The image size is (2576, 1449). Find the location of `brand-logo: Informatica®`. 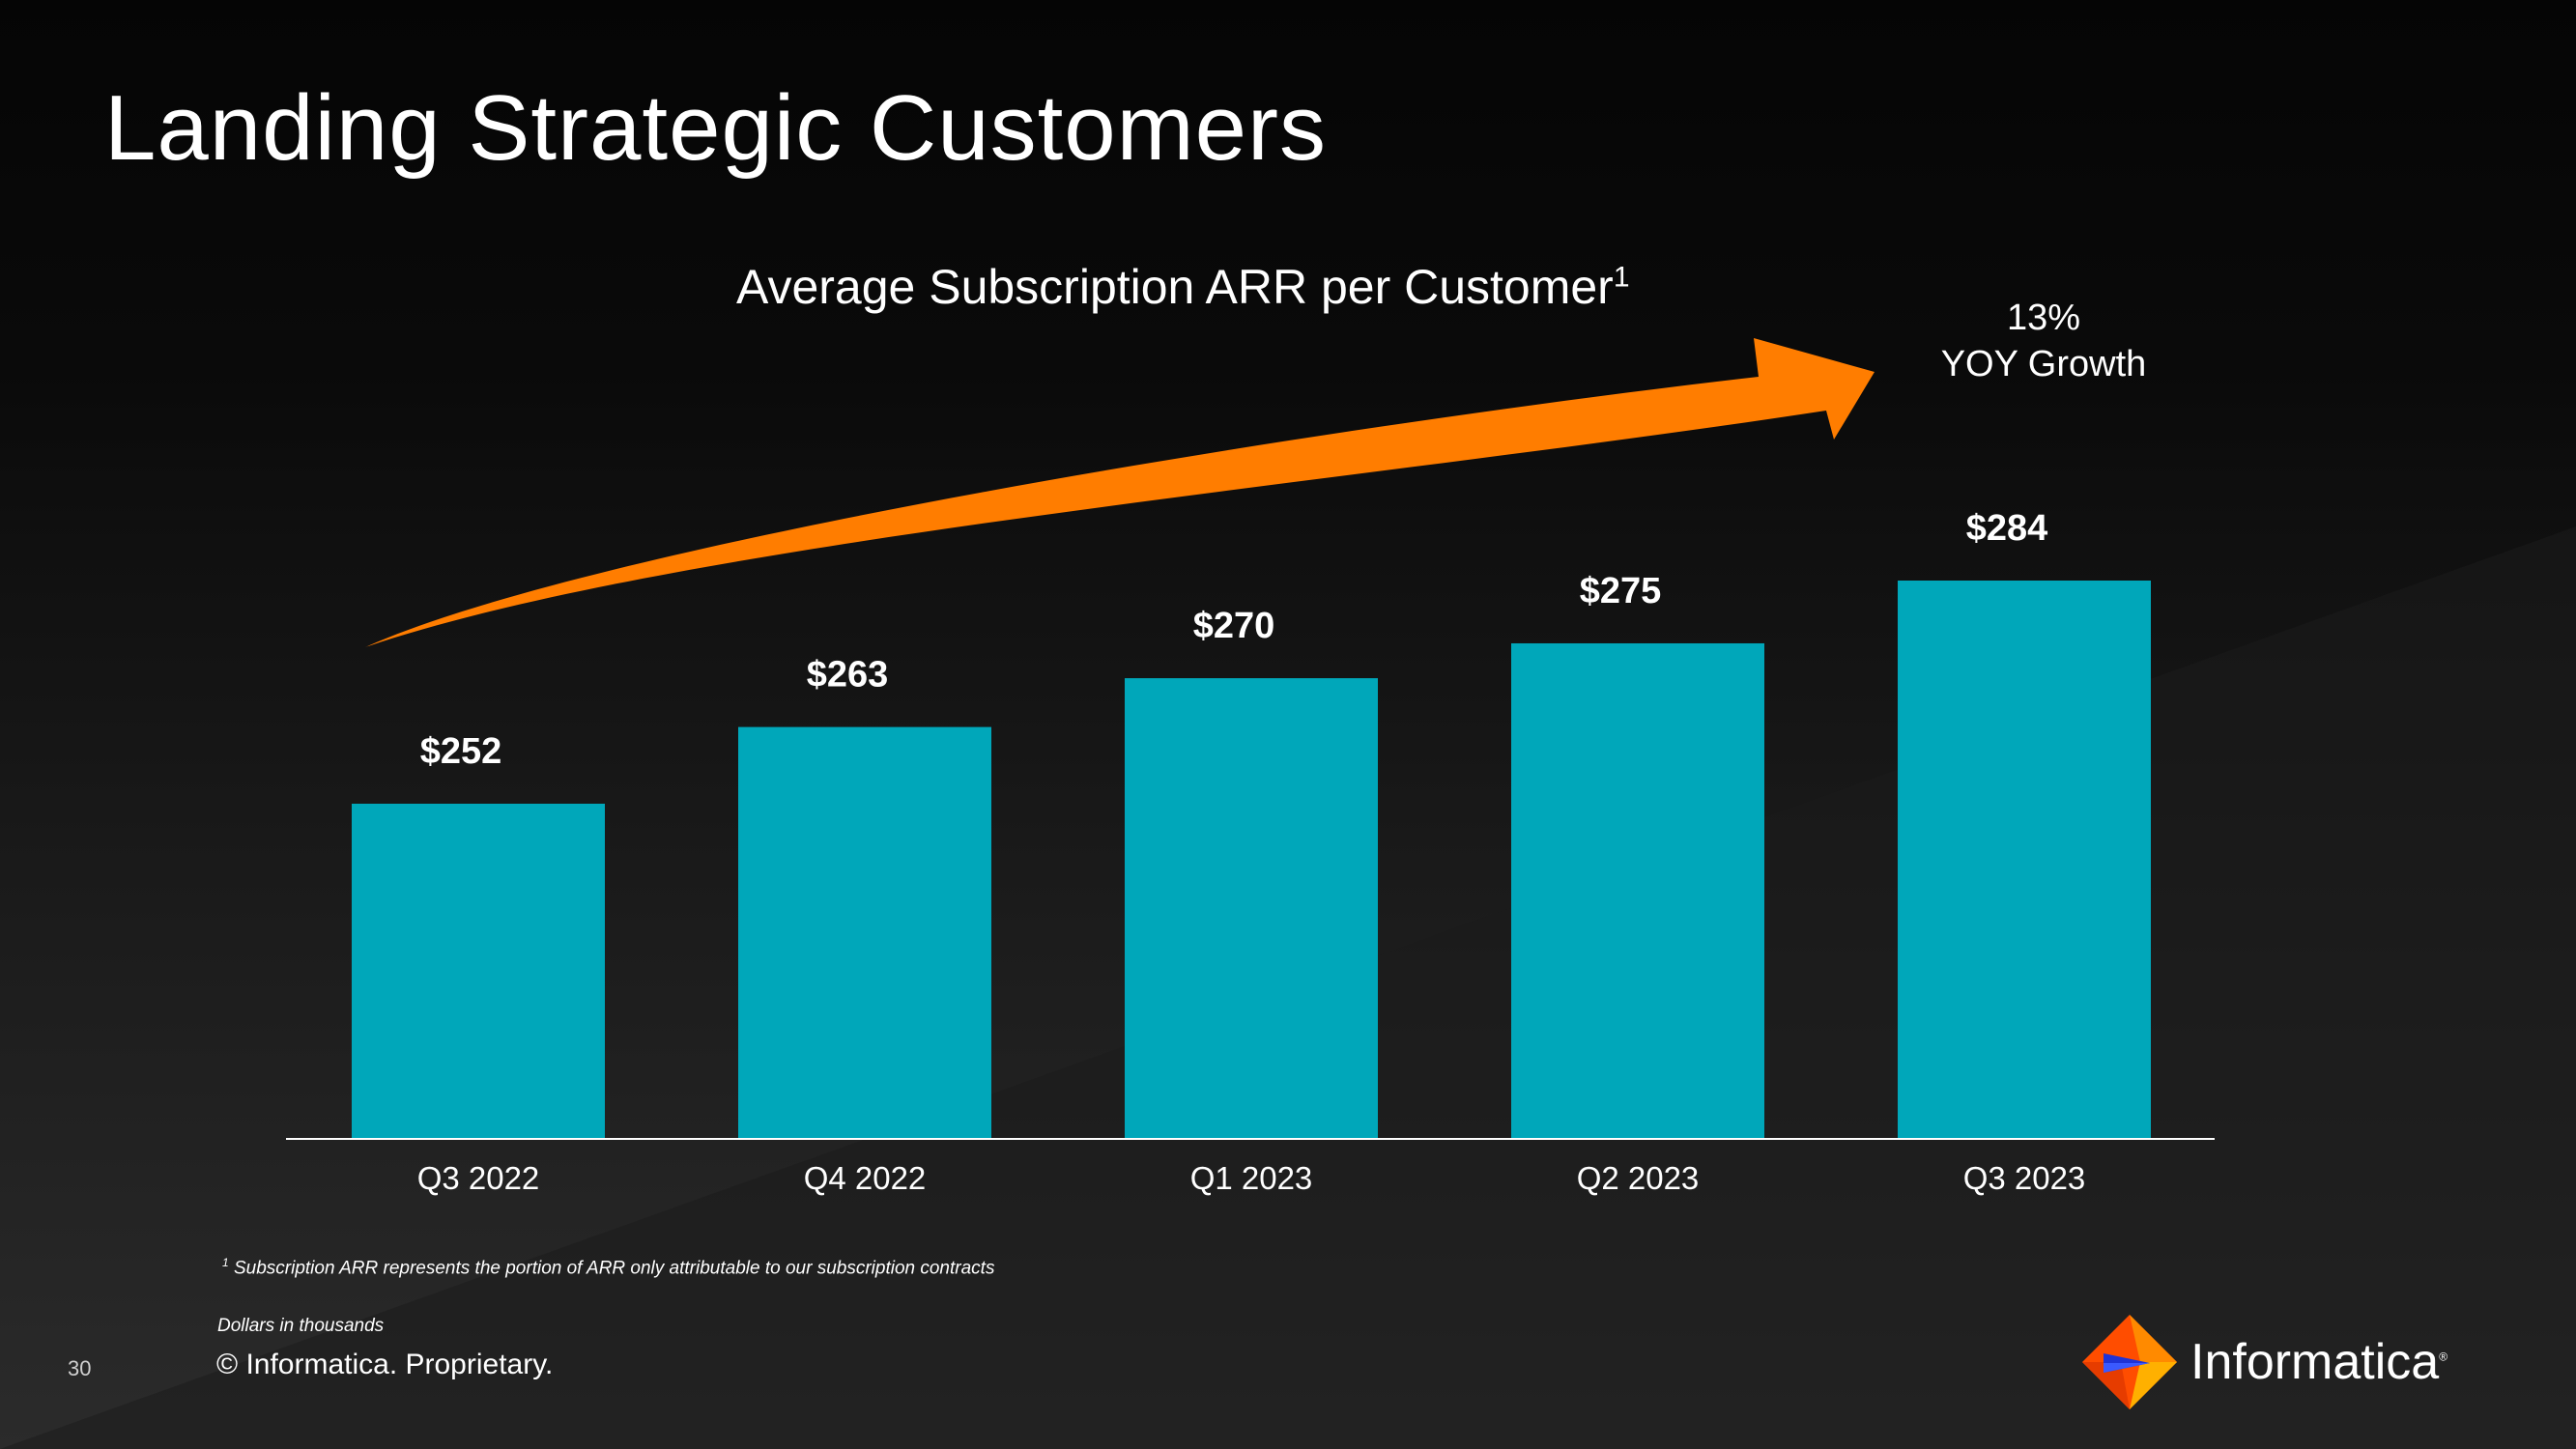

brand-logo: Informatica® is located at coordinates (2264, 1362).